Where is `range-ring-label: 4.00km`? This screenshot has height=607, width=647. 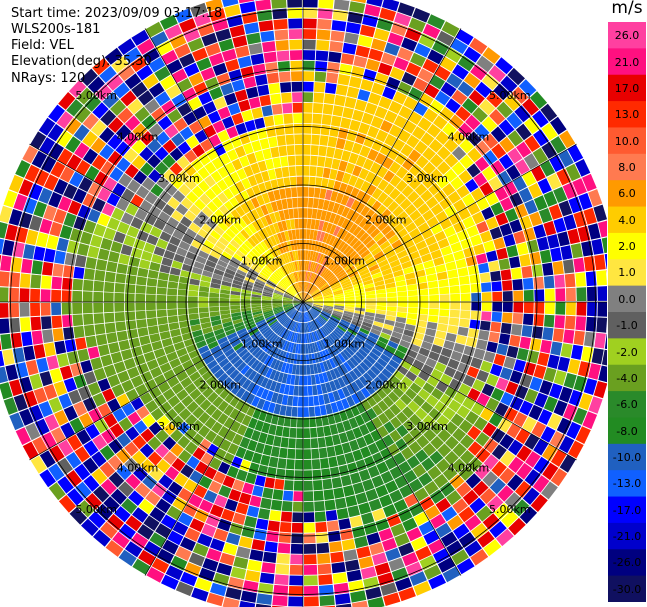
range-ring-label: 4.00km is located at coordinates (469, 137).